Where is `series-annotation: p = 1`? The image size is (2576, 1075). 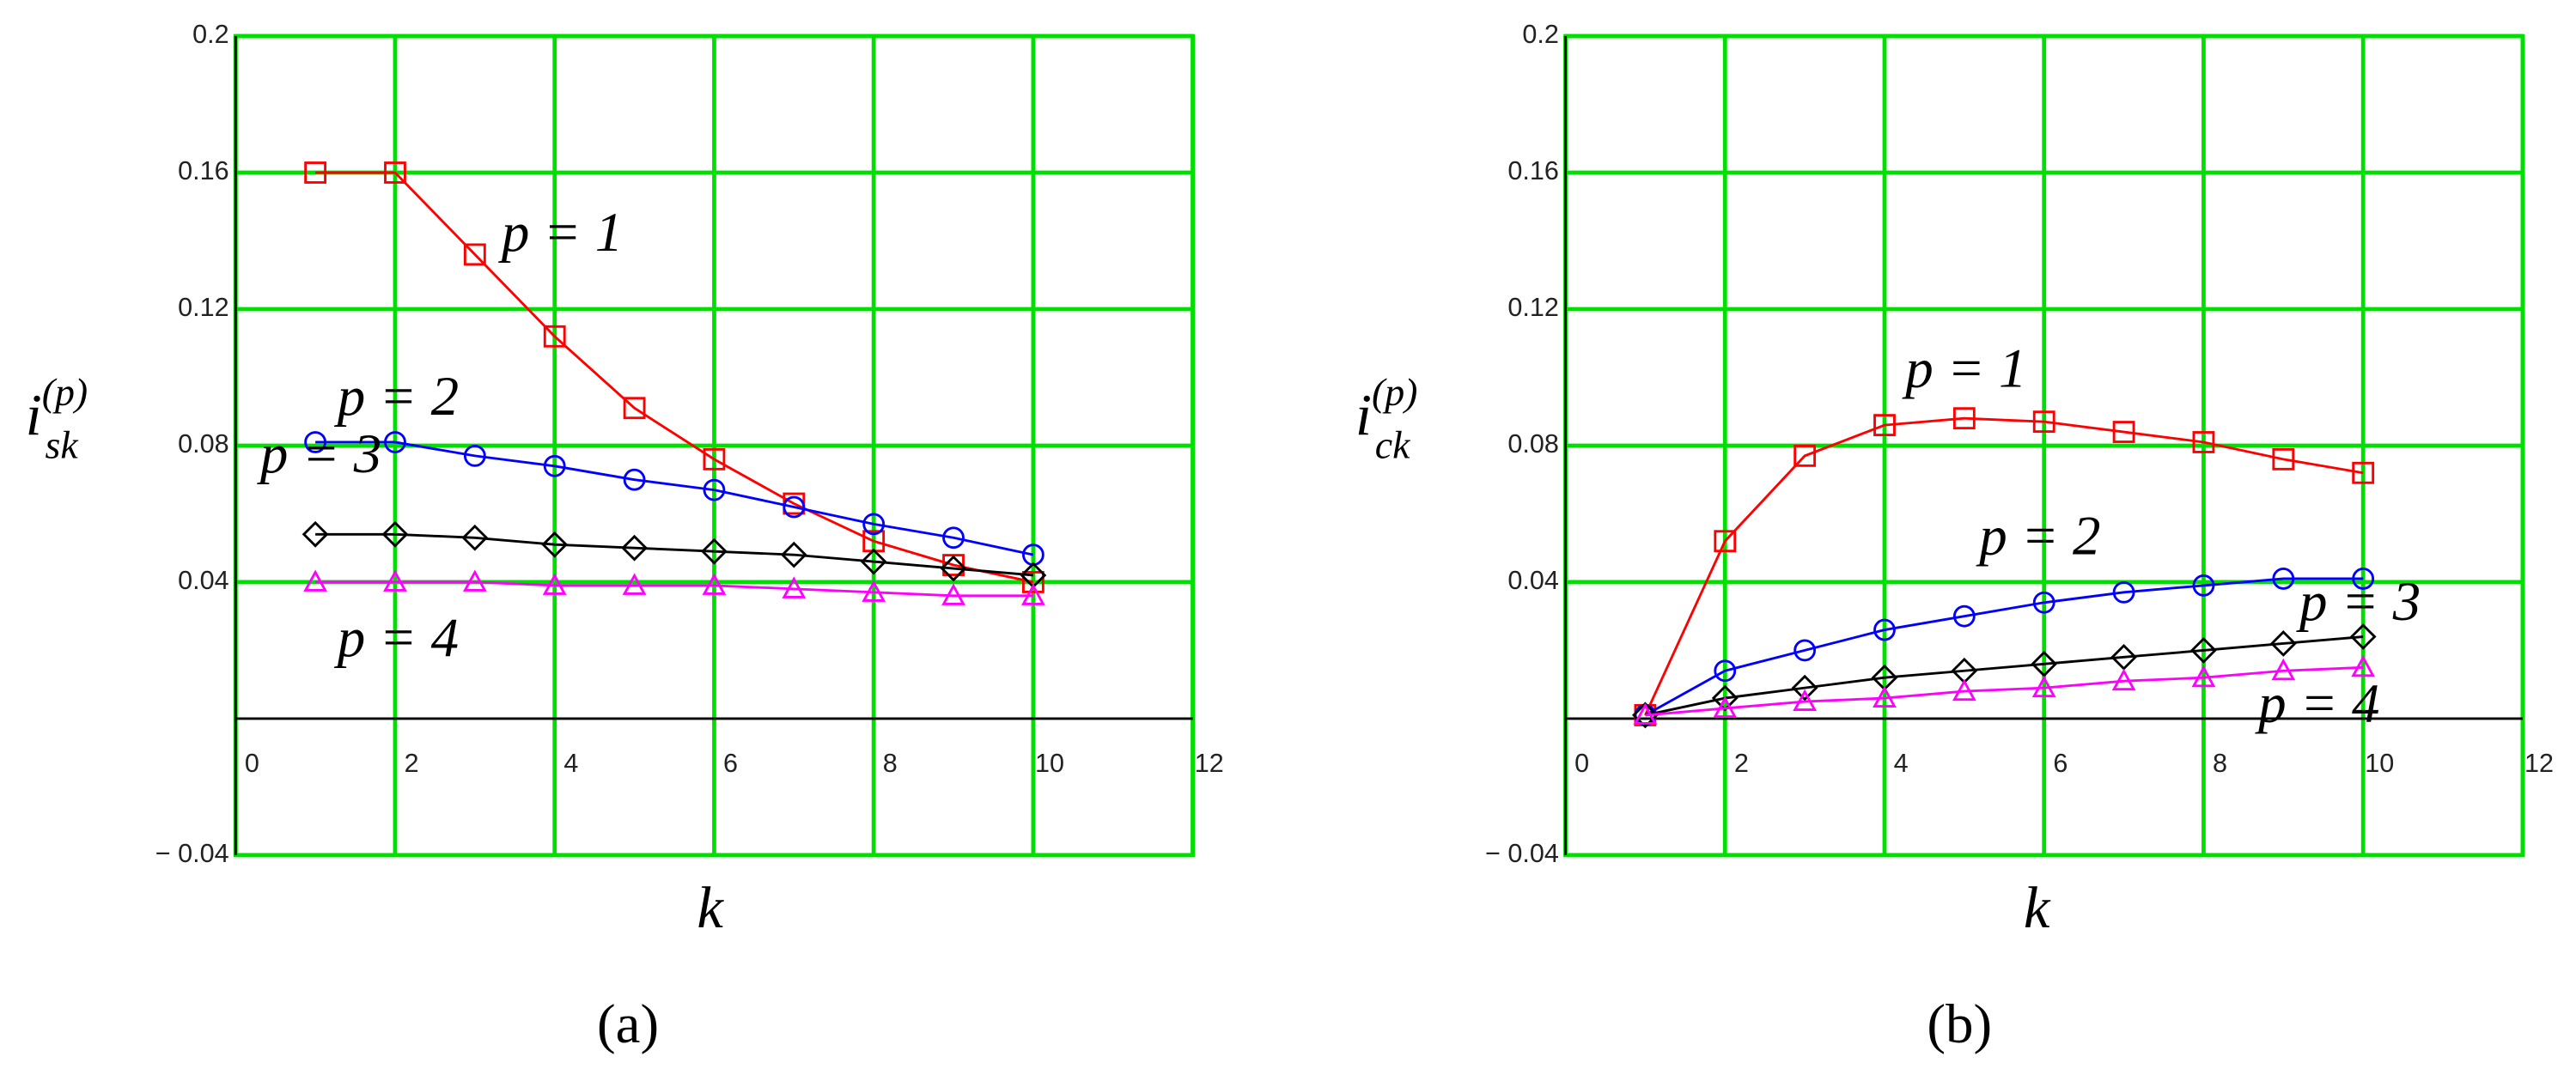
series-annotation: p = 1 is located at coordinates (1964, 369).